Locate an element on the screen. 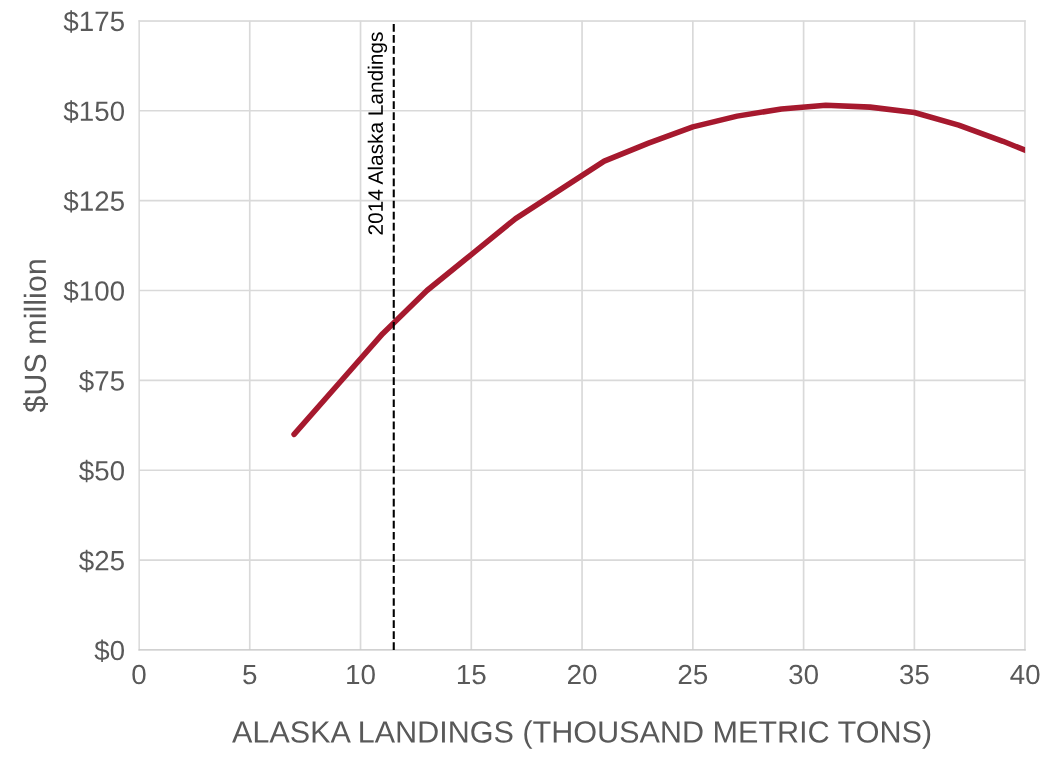 This screenshot has height=772, width=1045. x-tick-label: 20 is located at coordinates (582, 674).